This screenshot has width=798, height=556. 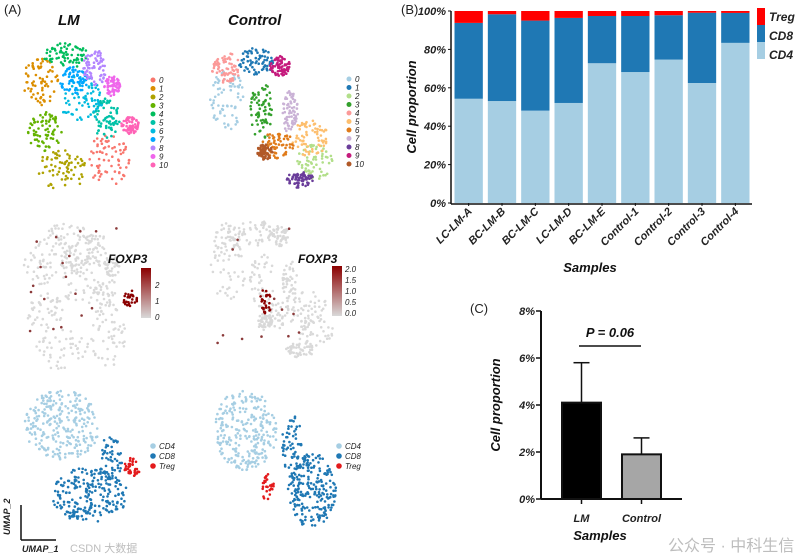 I want to click on x-tick-label: Control, so click(x=642, y=519).